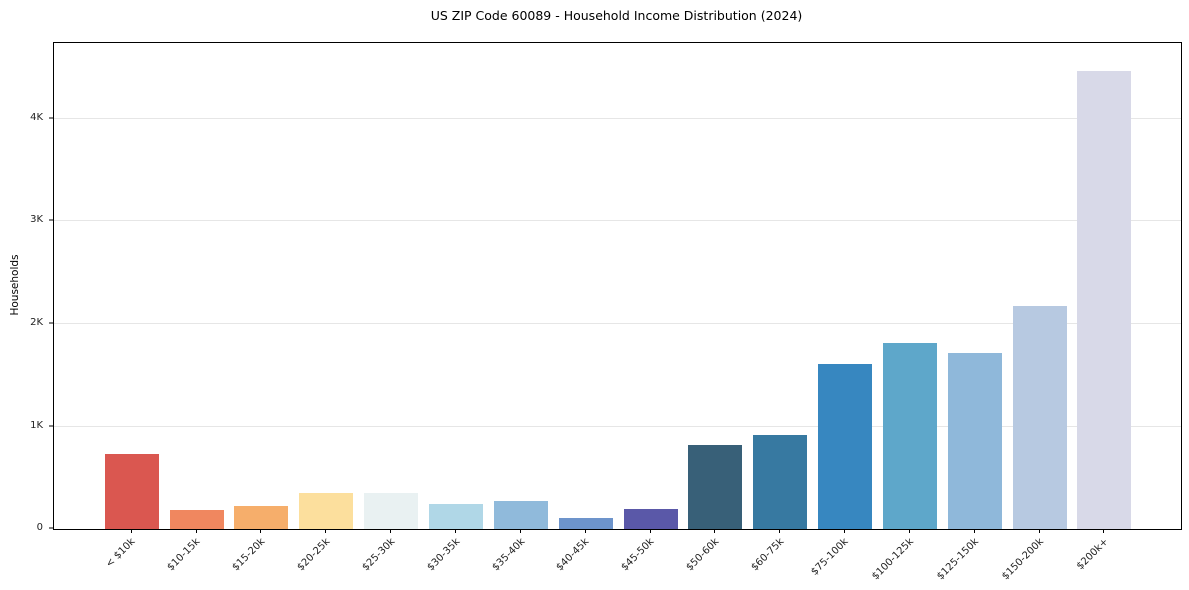 Image resolution: width=1189 pixels, height=590 pixels. I want to click on x-tick-label: $150-200k, so click(1022, 559).